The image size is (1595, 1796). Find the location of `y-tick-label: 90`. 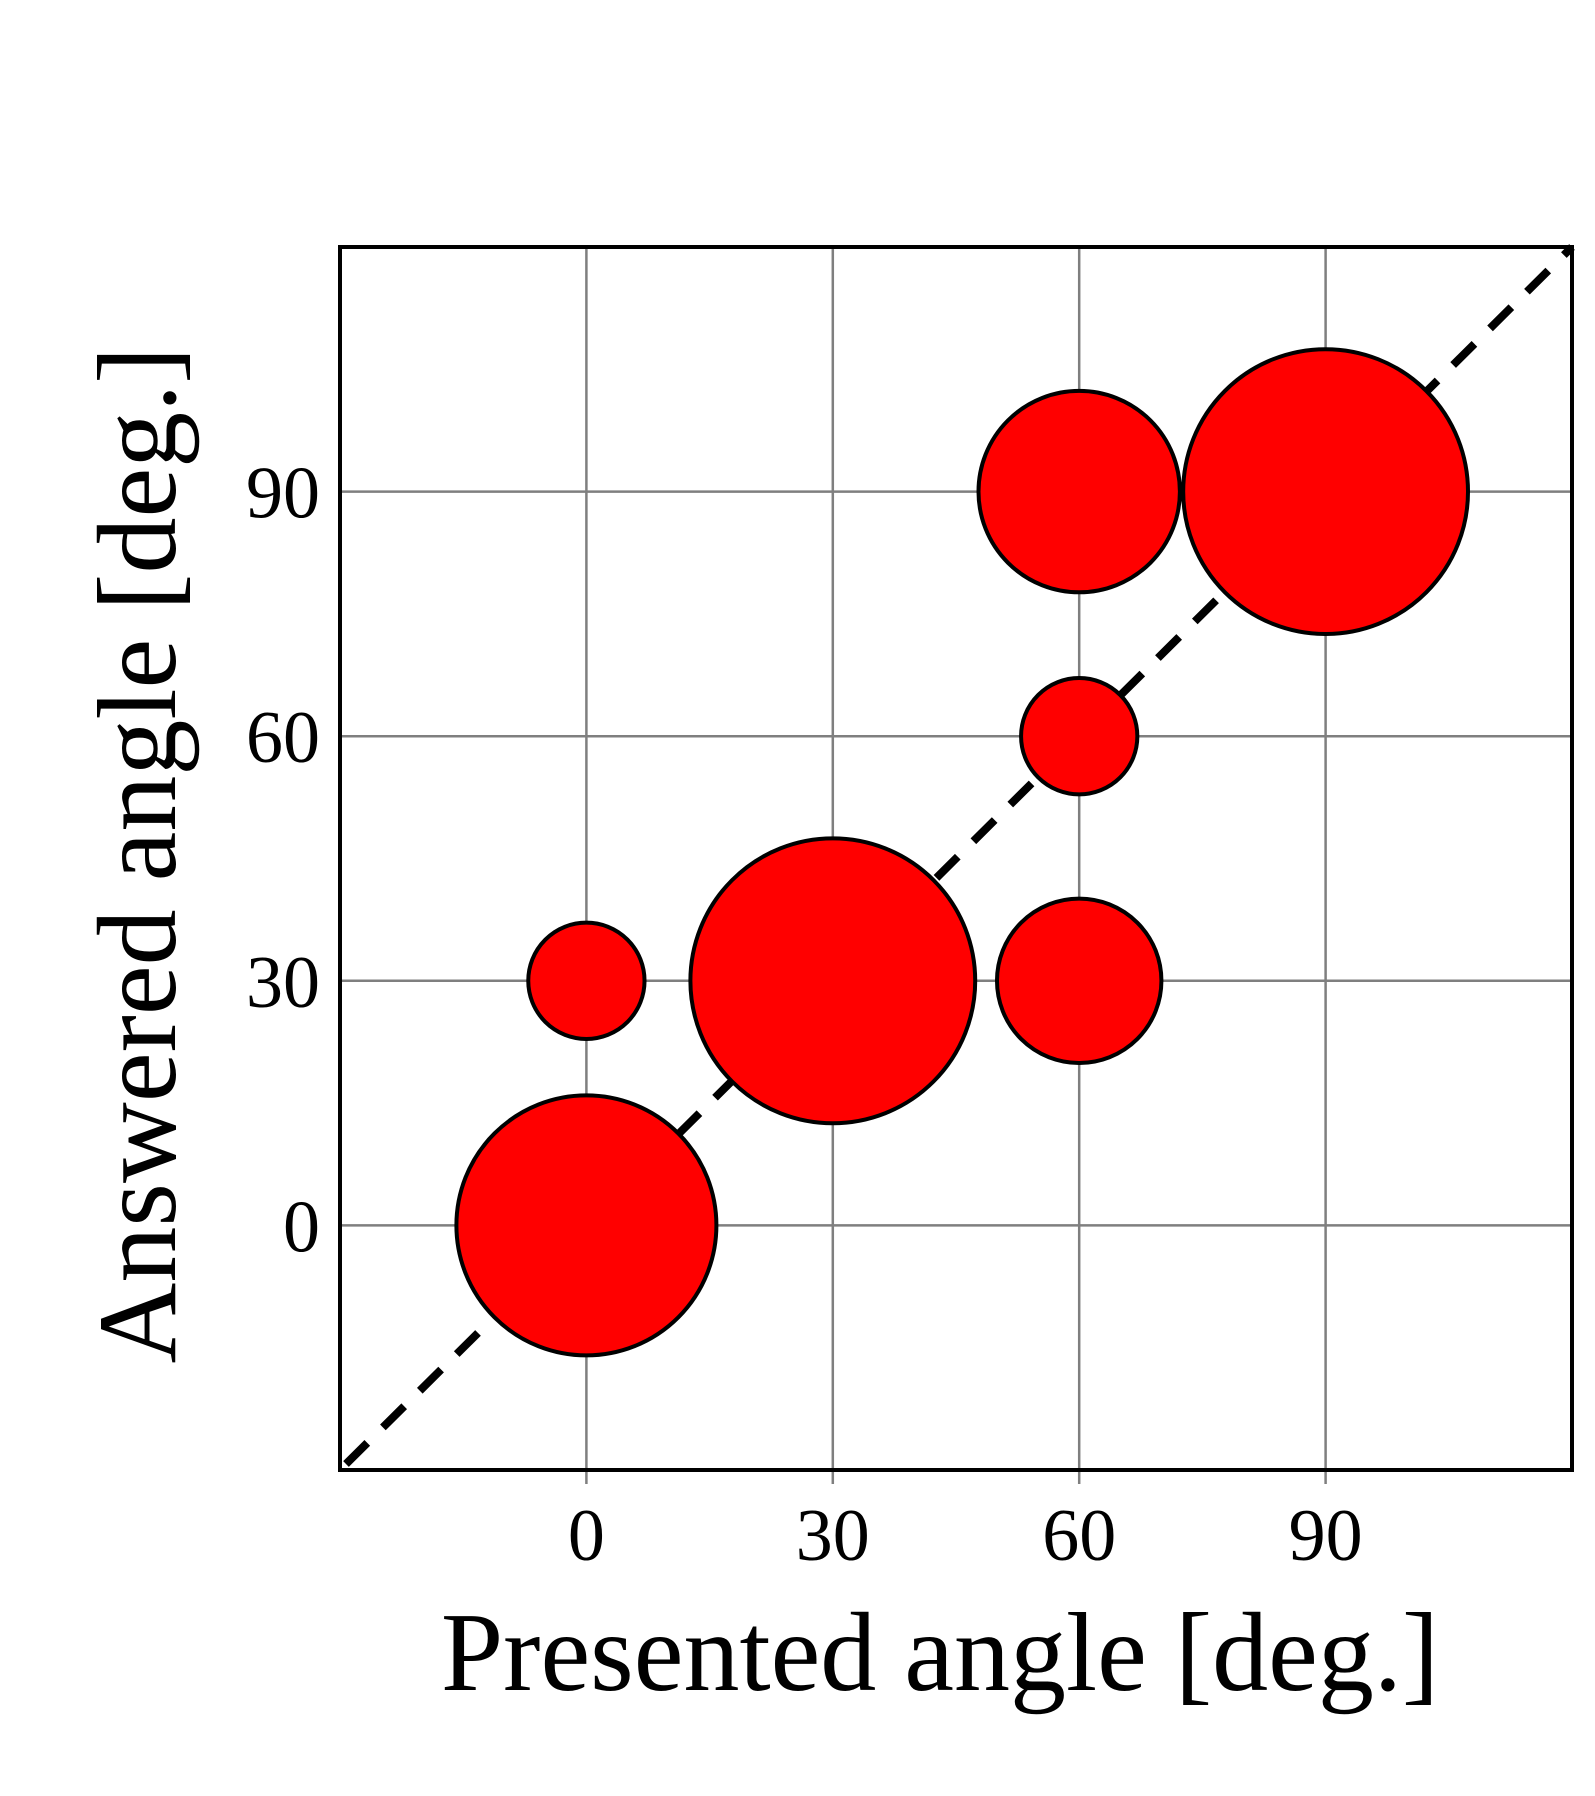

y-tick-label: 90 is located at coordinates (283, 494).